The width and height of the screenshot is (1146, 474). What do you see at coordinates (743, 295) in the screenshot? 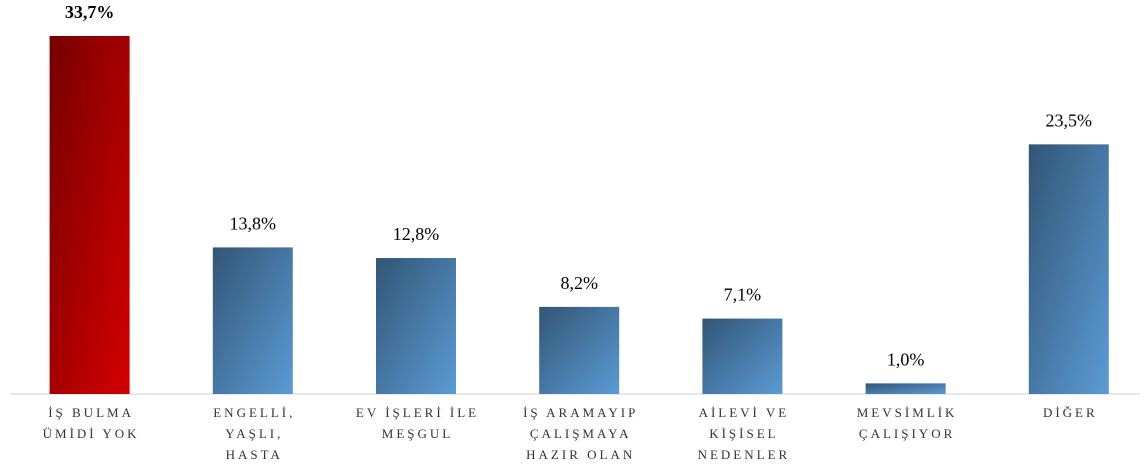
I see `data-label: 7,1%` at bounding box center [743, 295].